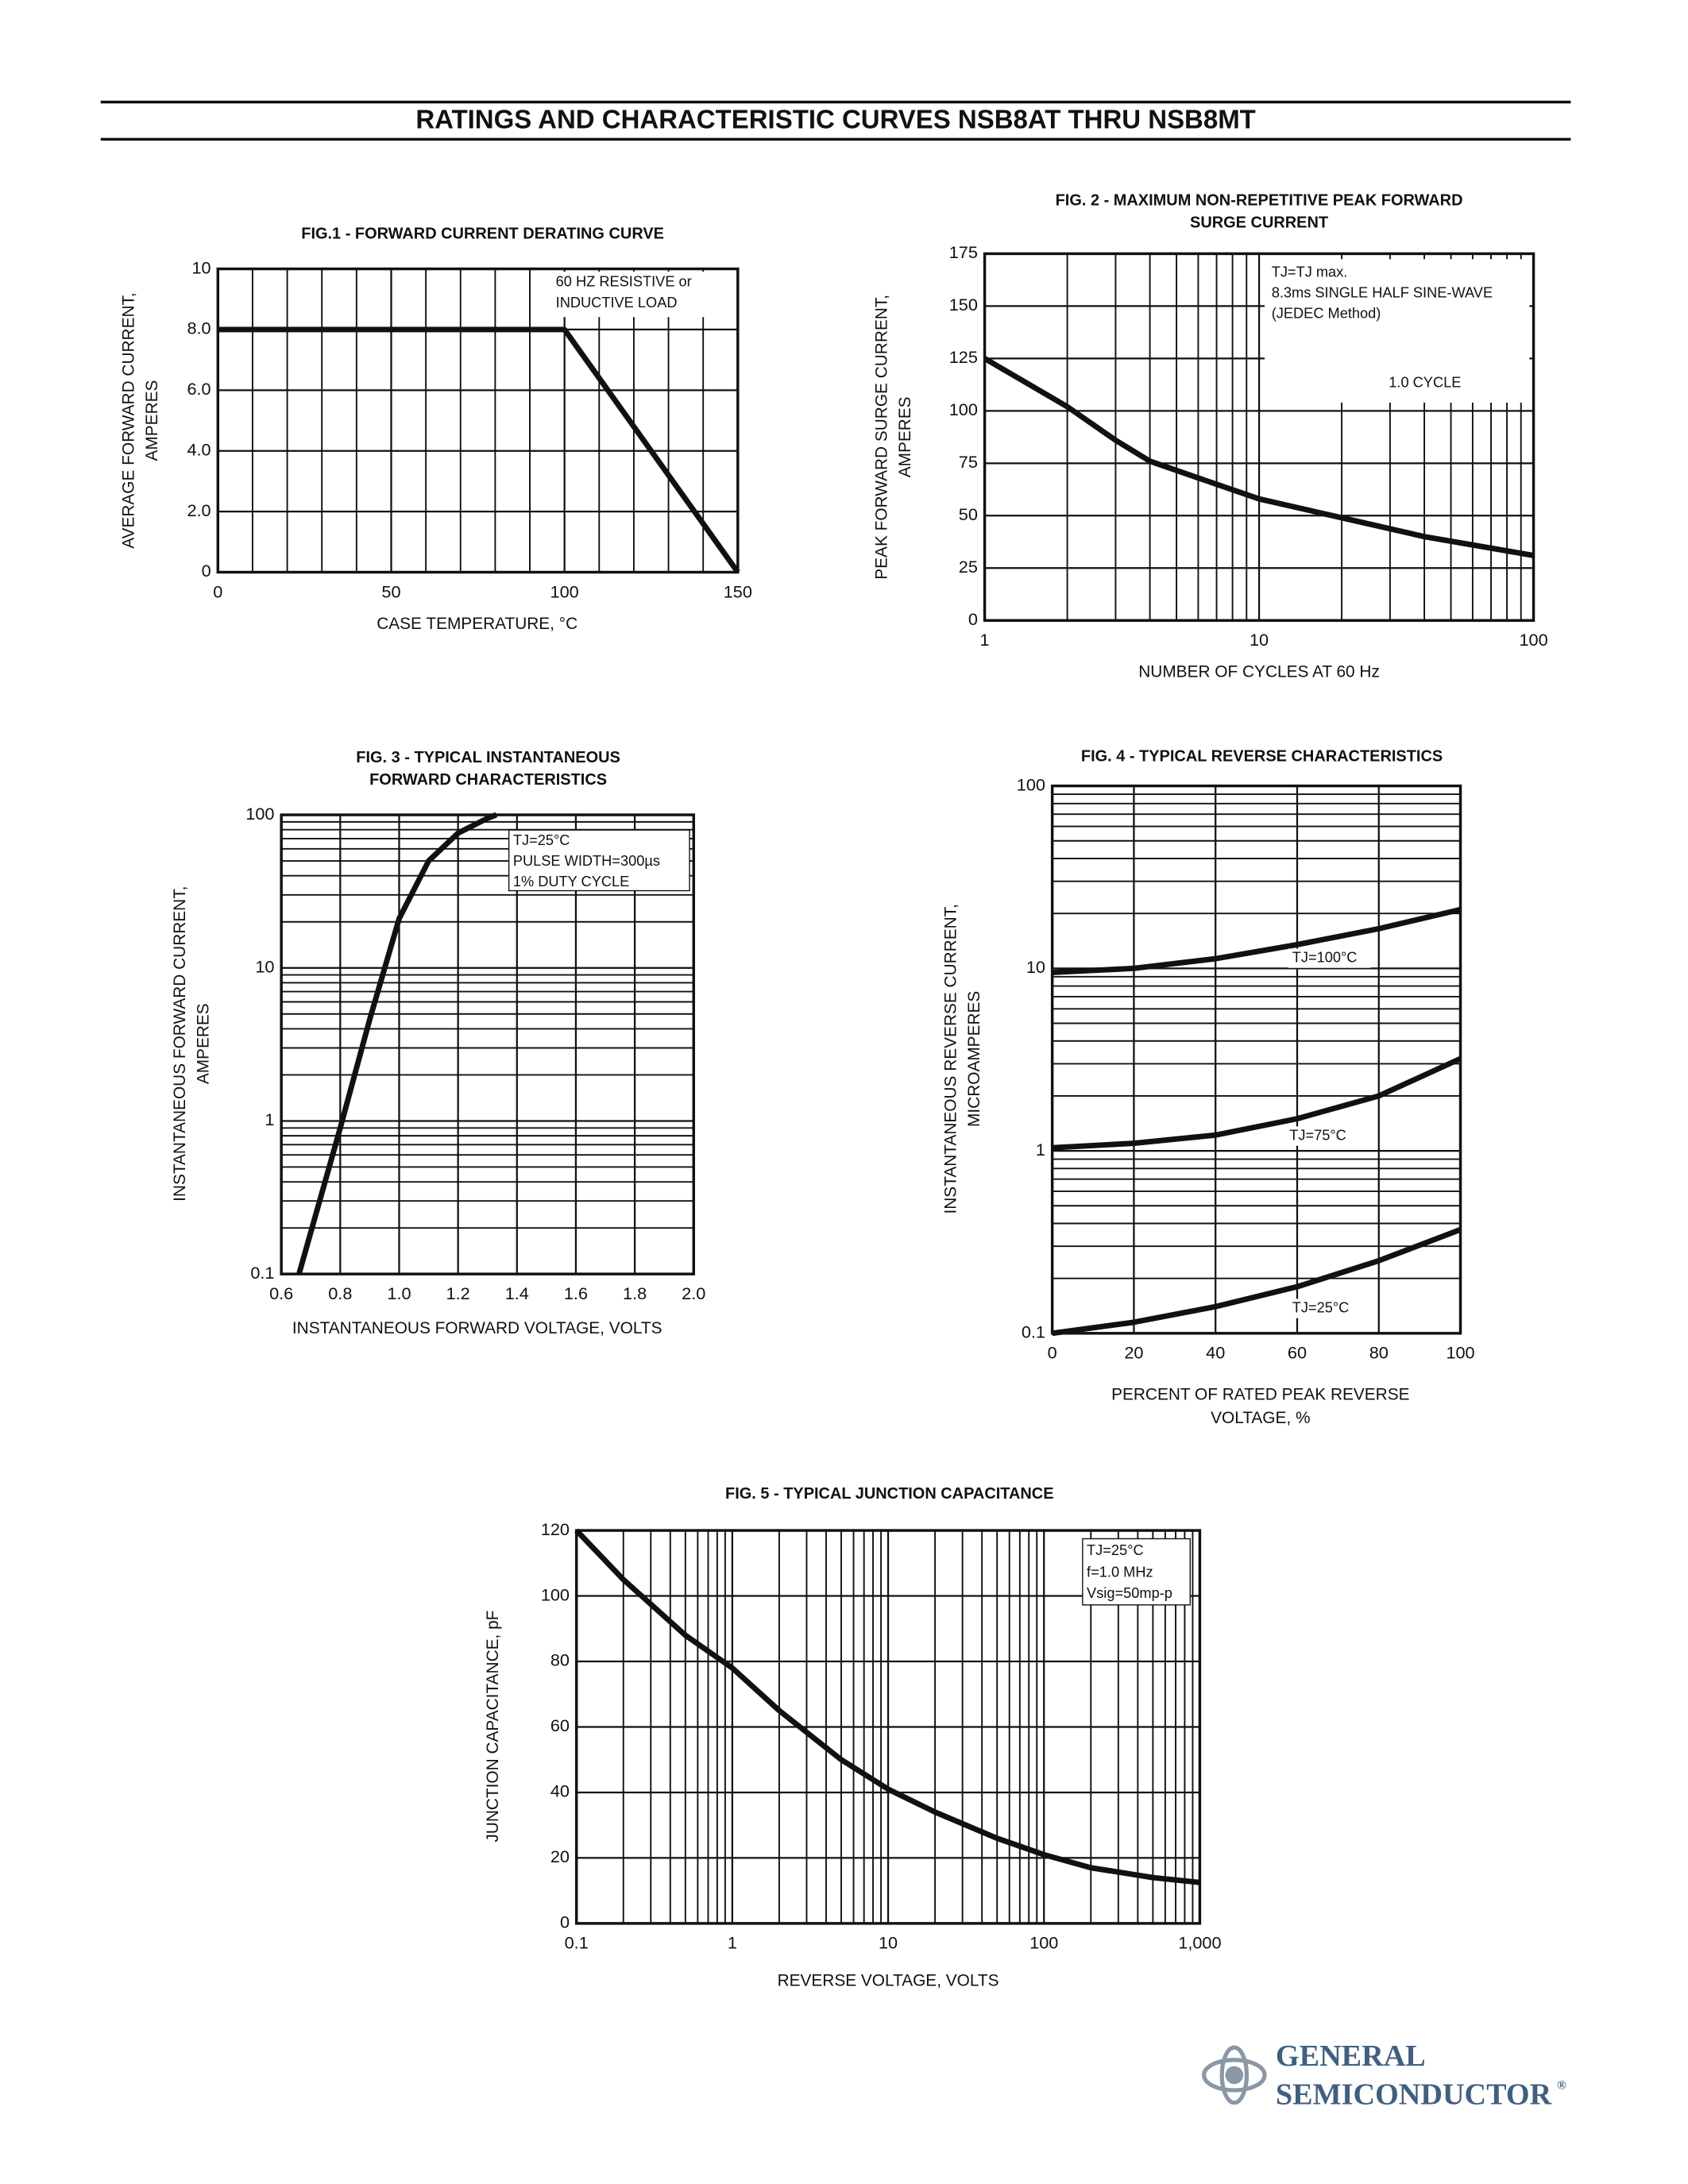 This screenshot has width=1688, height=2184. What do you see at coordinates (1260, 1394) in the screenshot?
I see `x-axis-label: PERCENT OF RATED PEAK REVERSE` at bounding box center [1260, 1394].